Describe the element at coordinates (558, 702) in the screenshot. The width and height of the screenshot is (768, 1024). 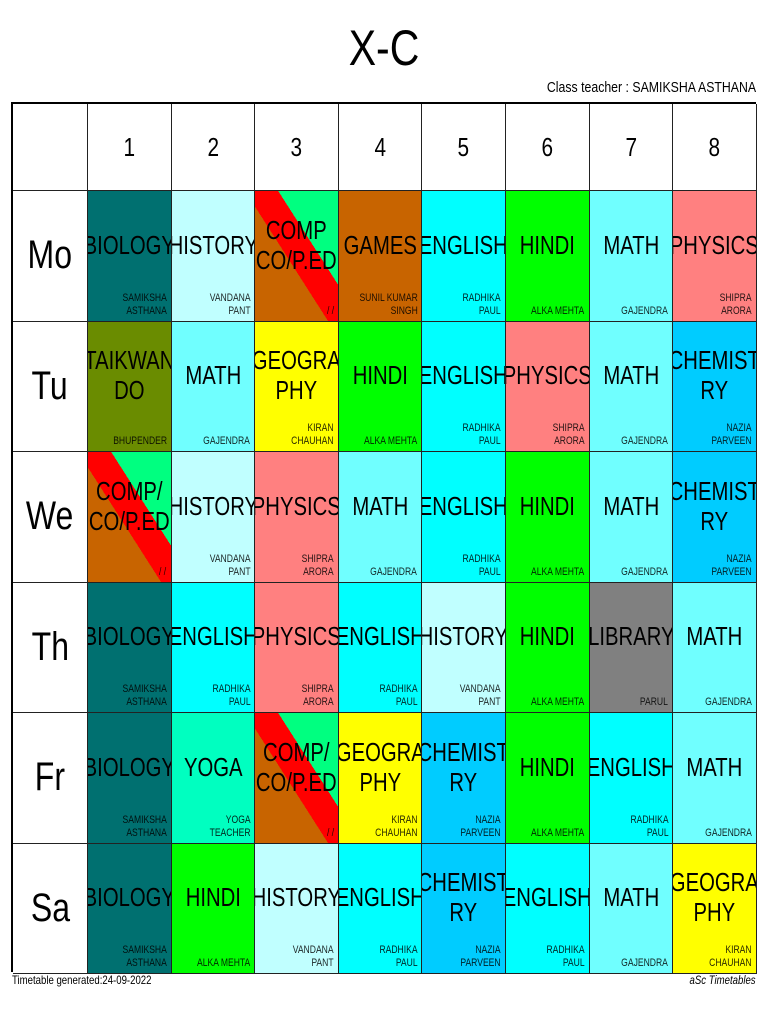
I see `teacher-name: ALKA MEHTA` at that location.